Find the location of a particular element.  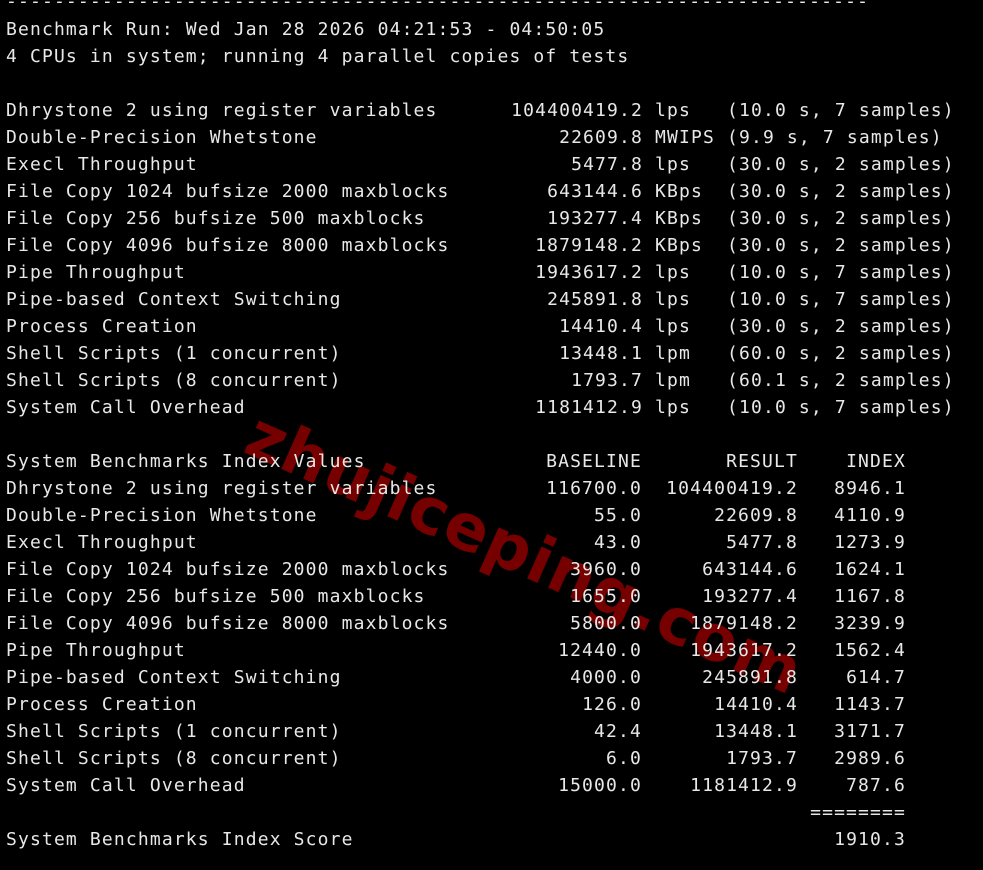

result-value: 104400419.2 is located at coordinates (577, 110).